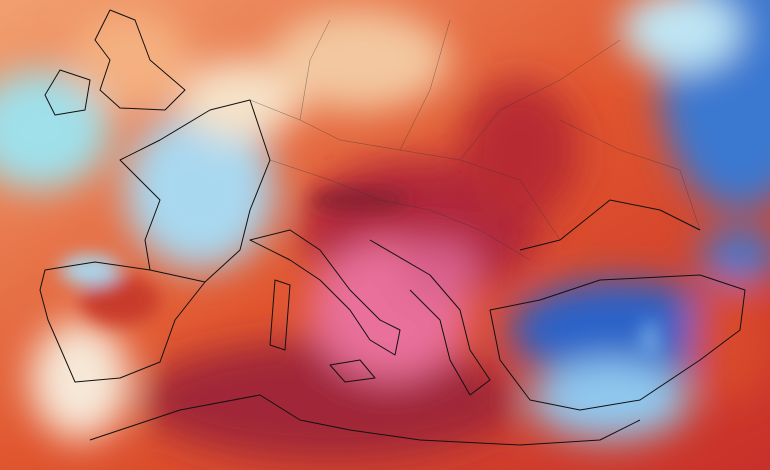 This screenshot has width=770, height=470. What do you see at coordinates (280, 315) in the screenshot?
I see `sardinia-coast` at bounding box center [280, 315].